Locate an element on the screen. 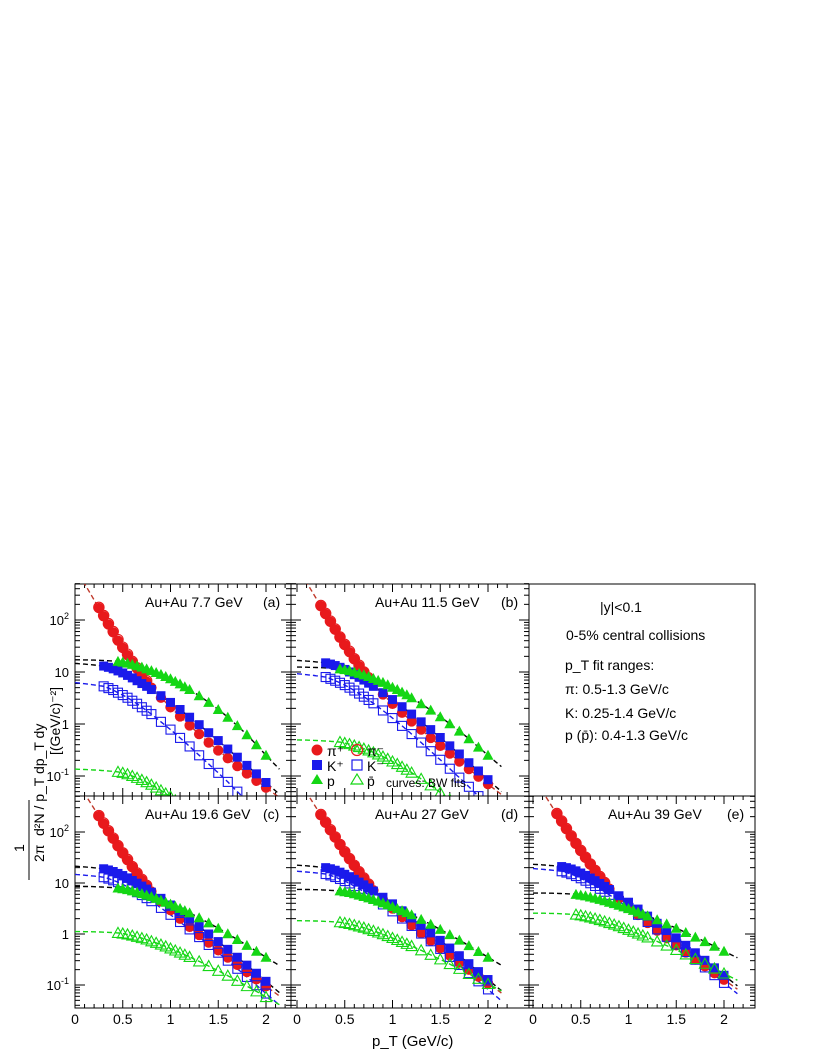 The height and width of the screenshot is (1058, 817). panel-title: Au+Au 11.5 GeV is located at coordinates (427, 602).